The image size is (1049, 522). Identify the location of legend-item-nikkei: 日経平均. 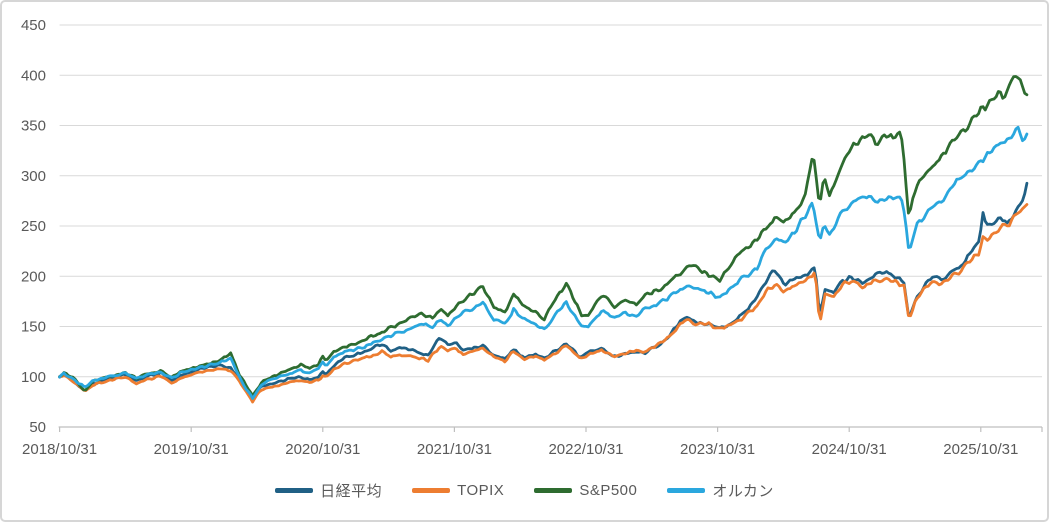
(328, 490).